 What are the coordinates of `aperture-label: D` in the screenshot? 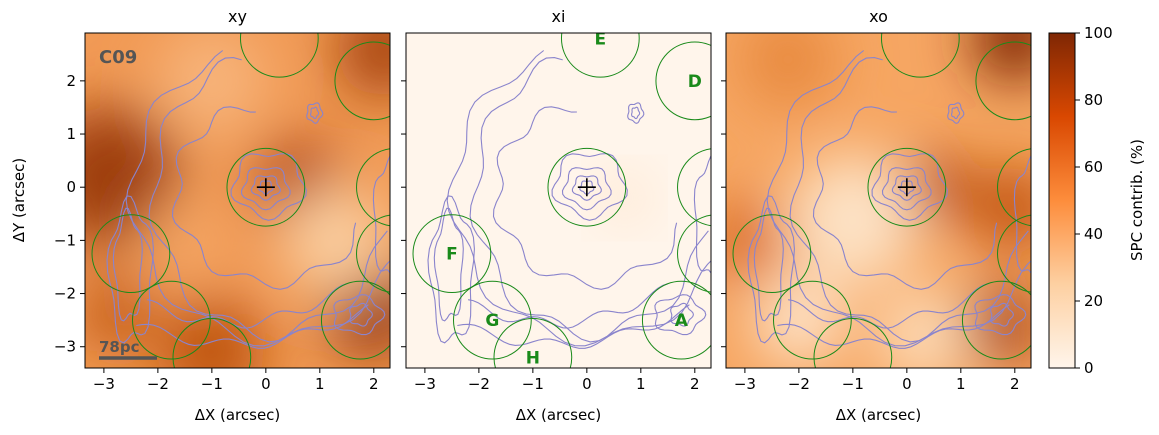 It's located at (695, 82).